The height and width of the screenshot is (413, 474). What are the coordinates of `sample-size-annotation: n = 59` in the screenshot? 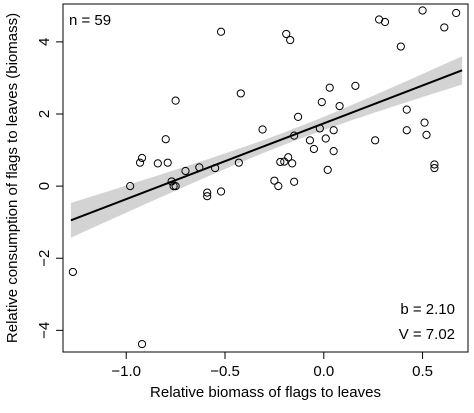 It's located at (90, 20).